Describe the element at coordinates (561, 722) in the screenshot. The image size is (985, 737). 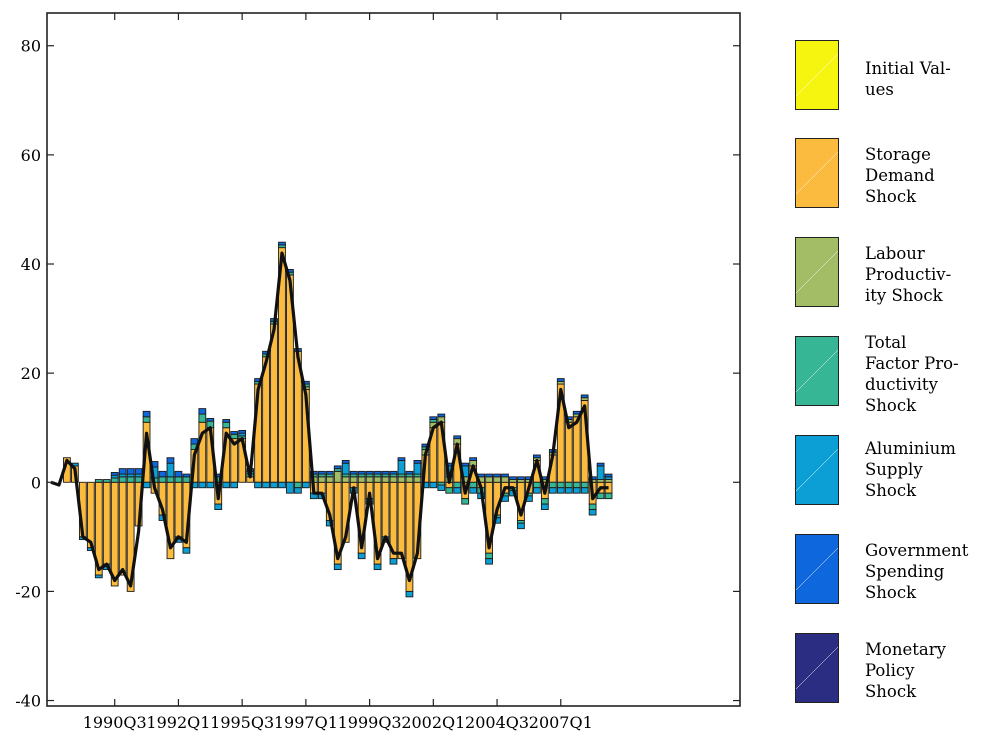
I see `x-tick-label: 2007Q1` at that location.